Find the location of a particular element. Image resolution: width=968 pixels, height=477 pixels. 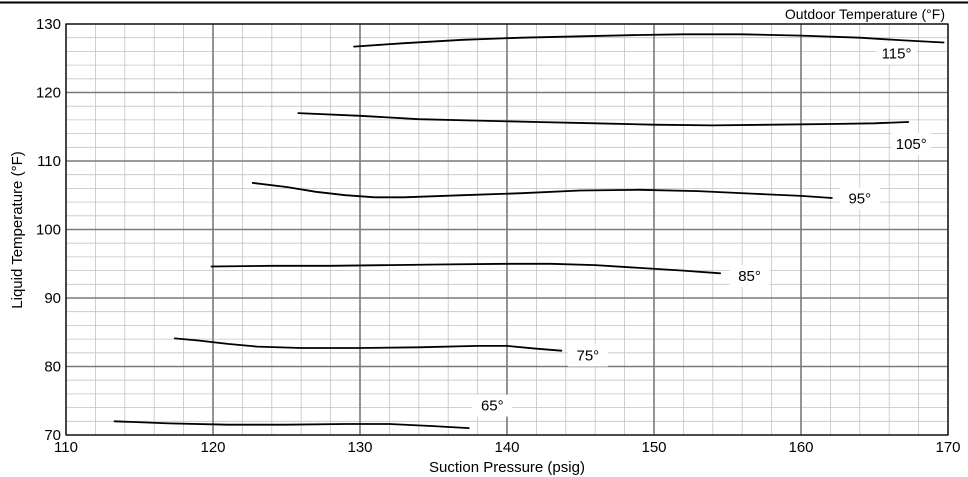

x-tick-label: 120 is located at coordinates (212, 447).